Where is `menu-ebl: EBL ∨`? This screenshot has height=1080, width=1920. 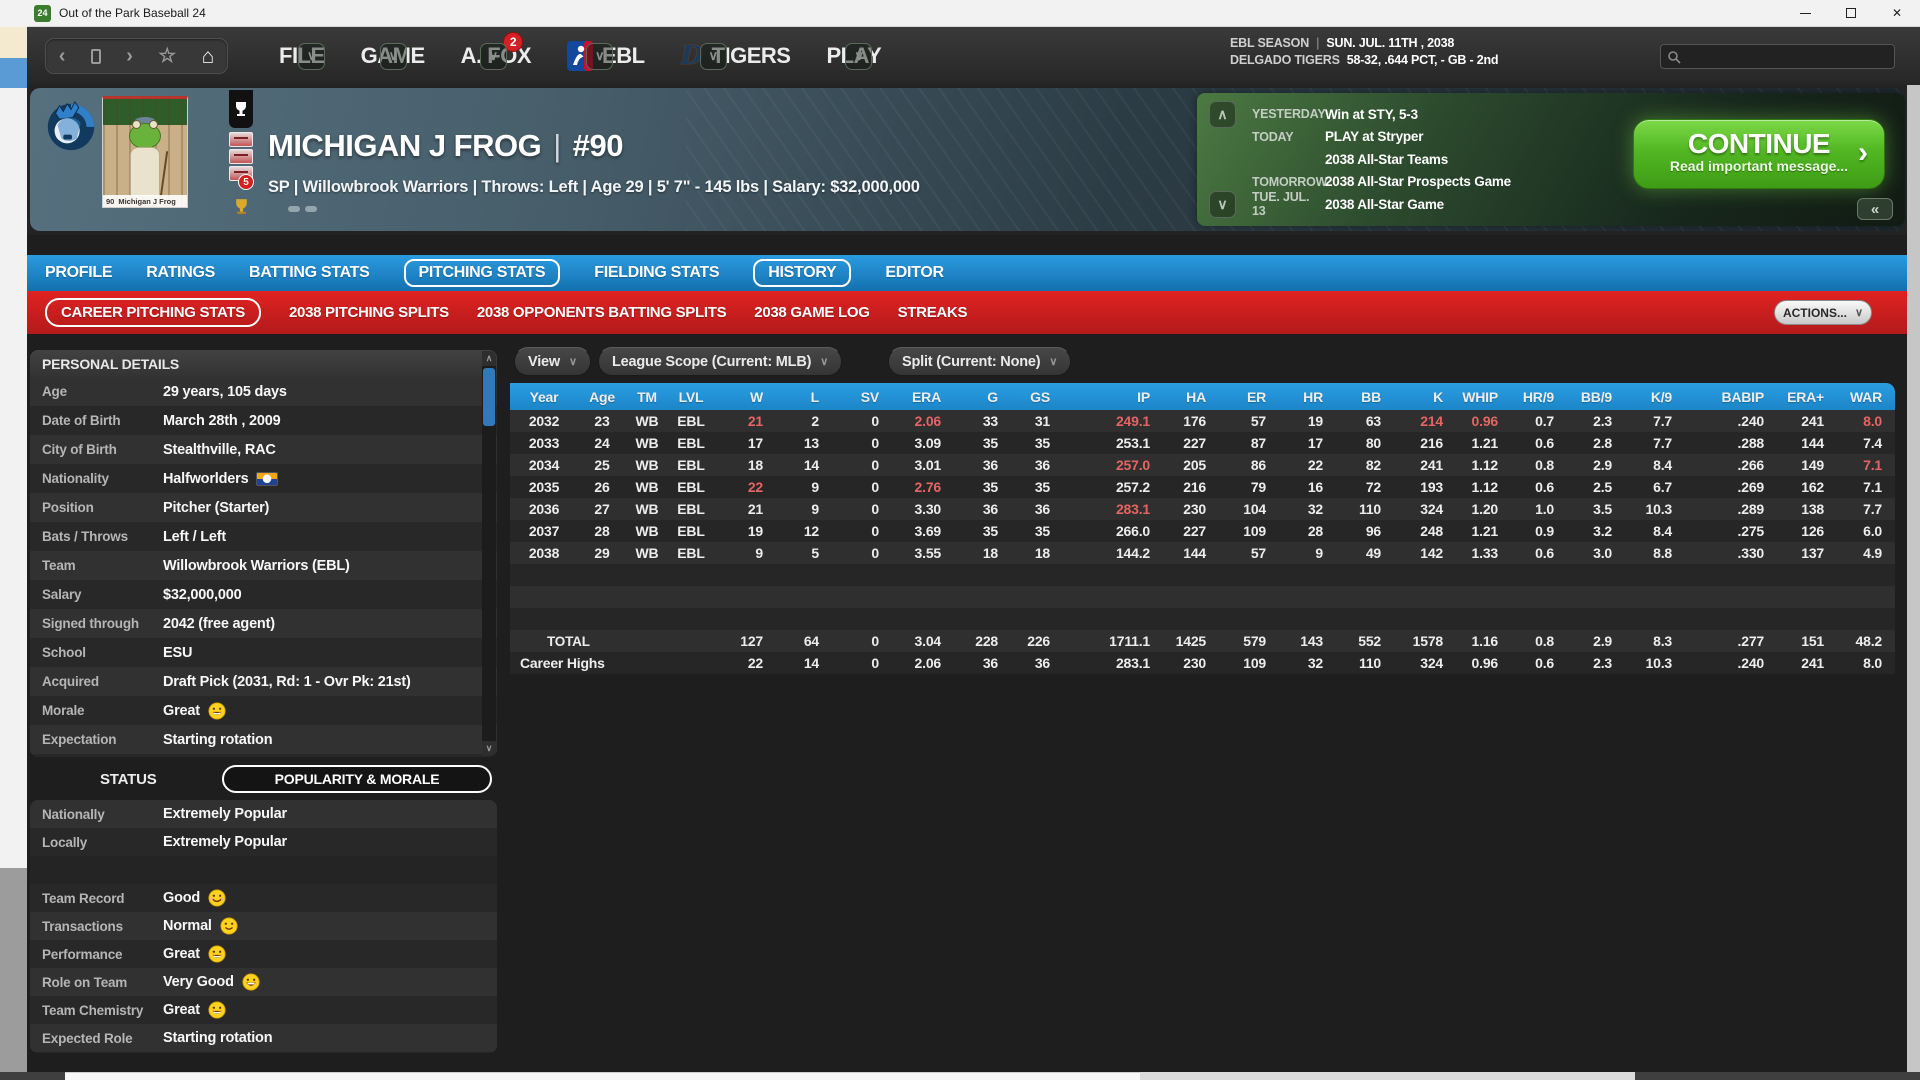 menu-ebl: EBL ∨ is located at coordinates (606, 56).